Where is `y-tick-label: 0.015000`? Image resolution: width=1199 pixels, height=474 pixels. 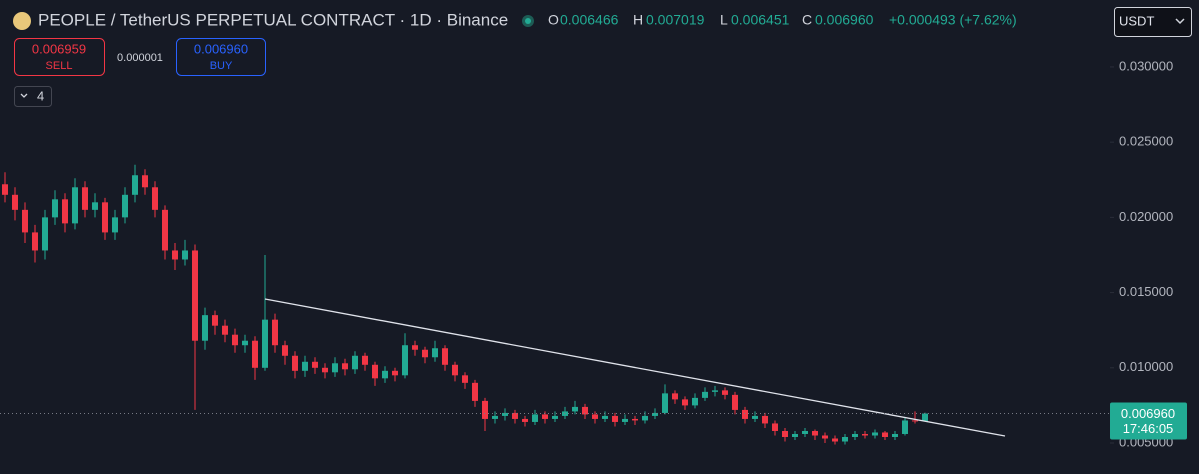
y-tick-label: 0.015000 is located at coordinates (1146, 291).